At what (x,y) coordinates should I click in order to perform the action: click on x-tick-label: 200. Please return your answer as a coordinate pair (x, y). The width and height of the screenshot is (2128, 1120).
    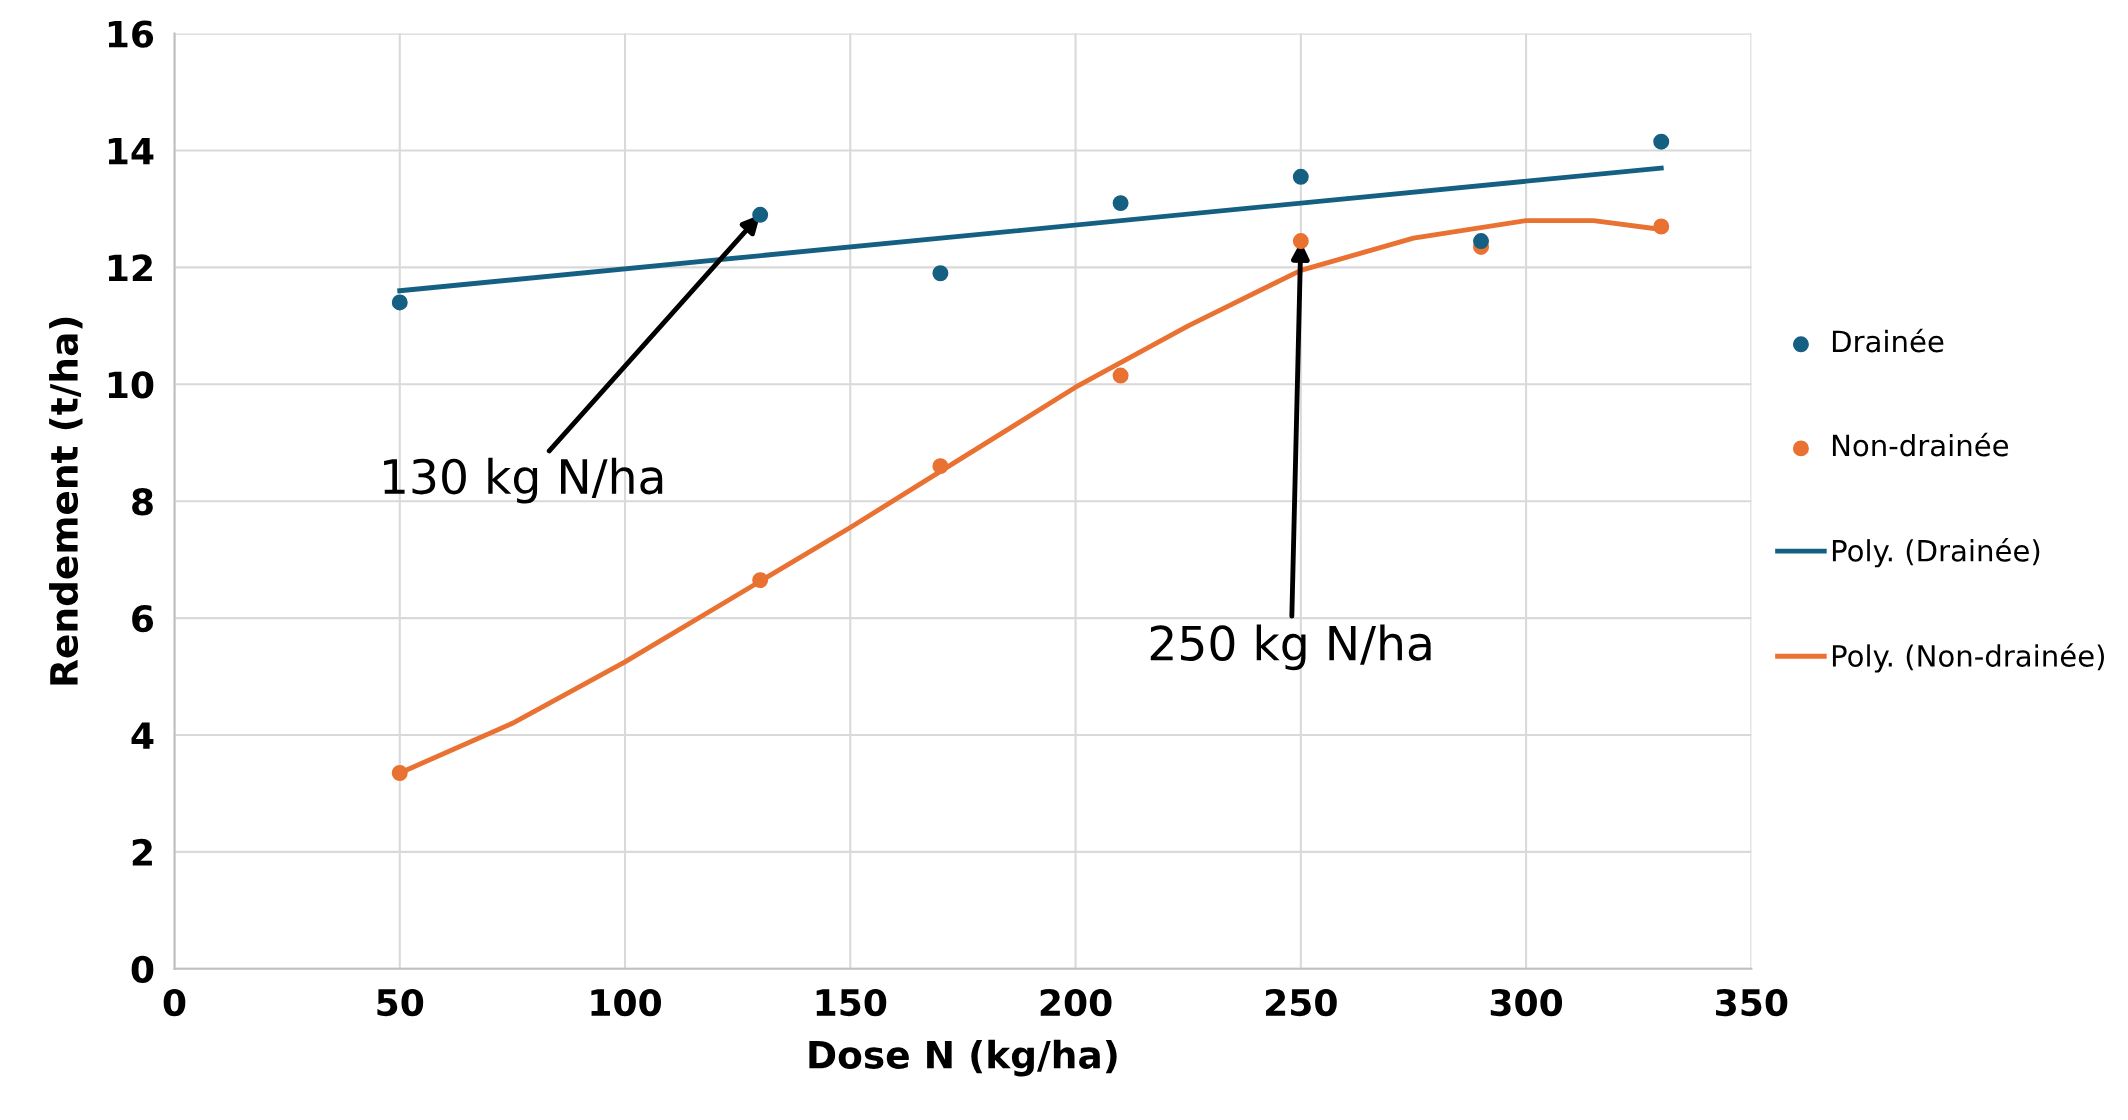
    Looking at the image, I should click on (1076, 1002).